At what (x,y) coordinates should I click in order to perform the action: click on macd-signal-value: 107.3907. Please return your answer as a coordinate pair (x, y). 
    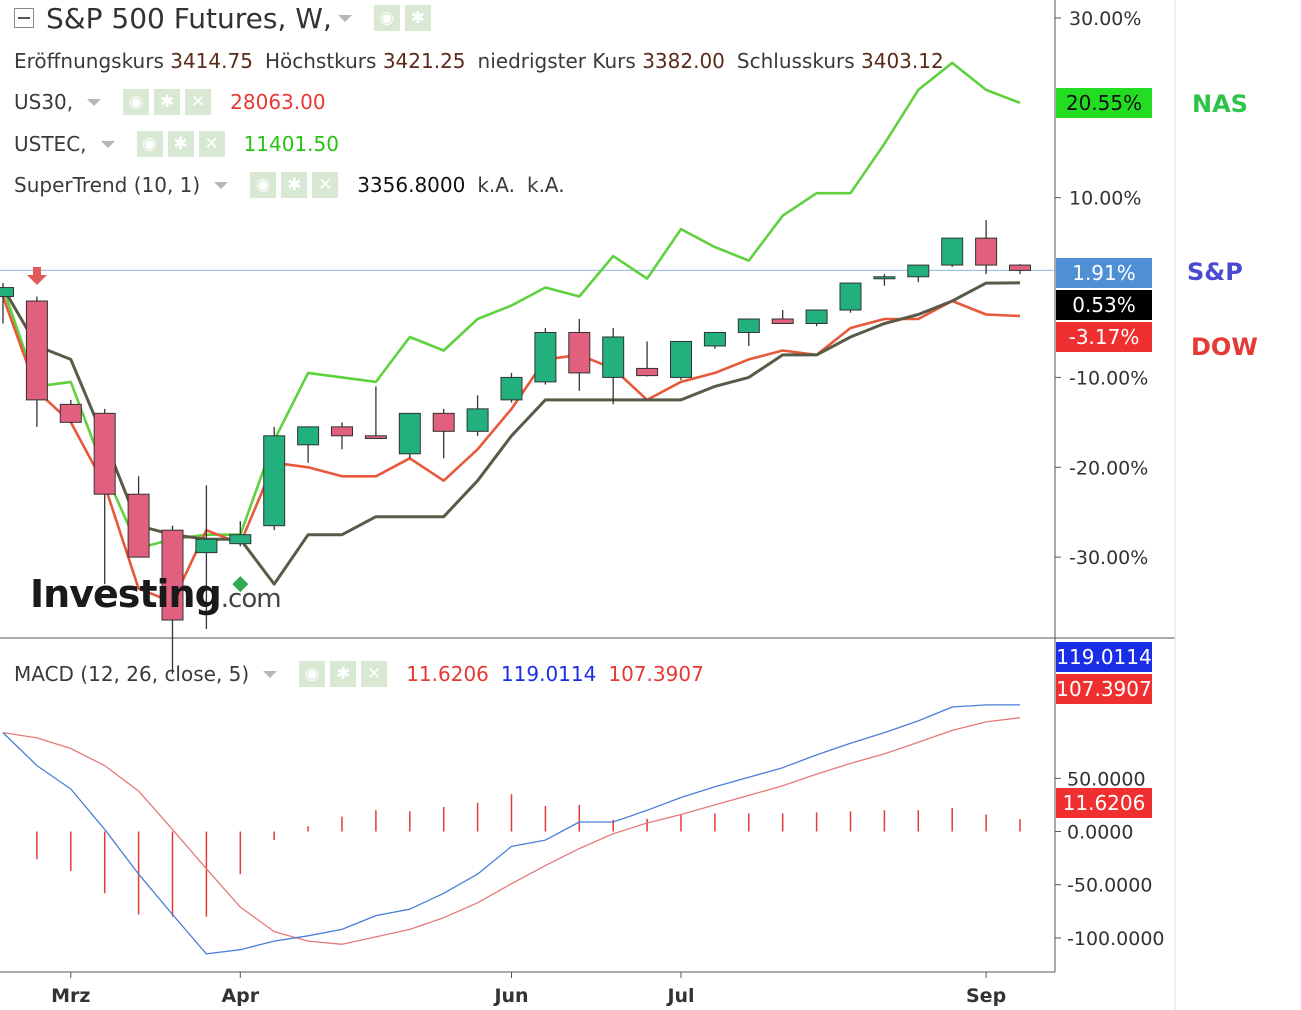
    Looking at the image, I should click on (656, 674).